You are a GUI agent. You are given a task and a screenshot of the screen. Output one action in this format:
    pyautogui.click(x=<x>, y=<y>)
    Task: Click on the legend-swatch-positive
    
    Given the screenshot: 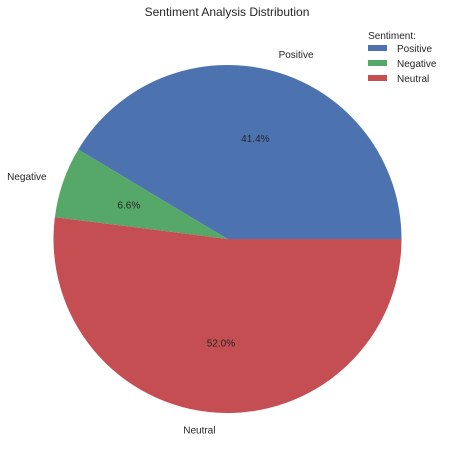 What is the action you would take?
    pyautogui.click(x=377, y=48)
    